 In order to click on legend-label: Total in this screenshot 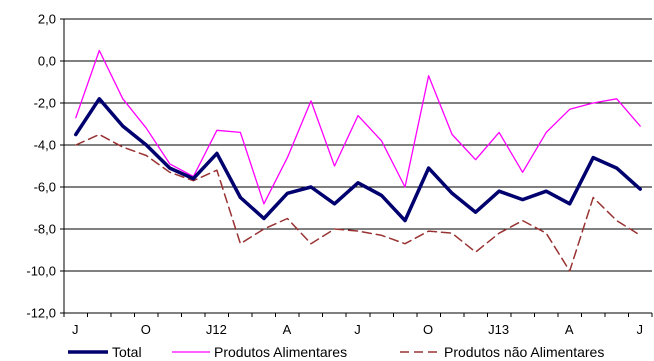, I will do `click(127, 352)`.